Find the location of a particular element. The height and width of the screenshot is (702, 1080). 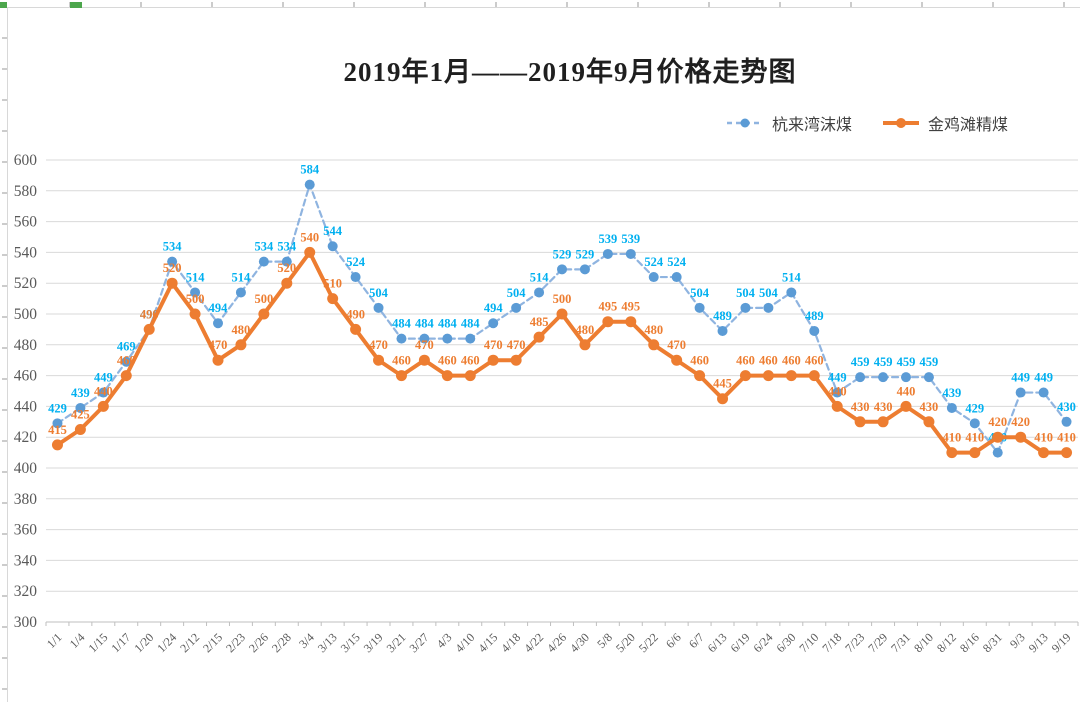

x-axis-label: 8/16 is located at coordinates (969, 642).